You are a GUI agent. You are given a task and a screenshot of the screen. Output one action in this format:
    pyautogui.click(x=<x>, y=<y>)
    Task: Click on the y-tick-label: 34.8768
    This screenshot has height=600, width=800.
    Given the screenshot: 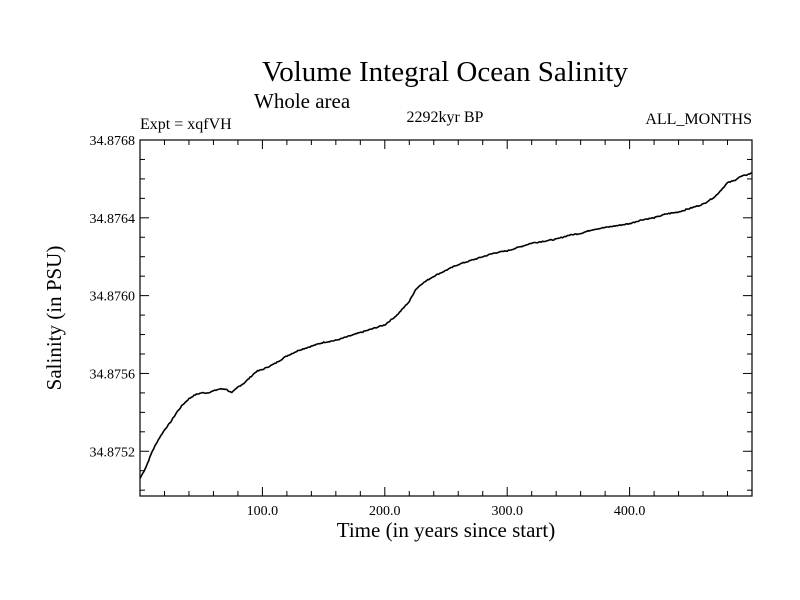 What is the action you would take?
    pyautogui.click(x=113, y=141)
    